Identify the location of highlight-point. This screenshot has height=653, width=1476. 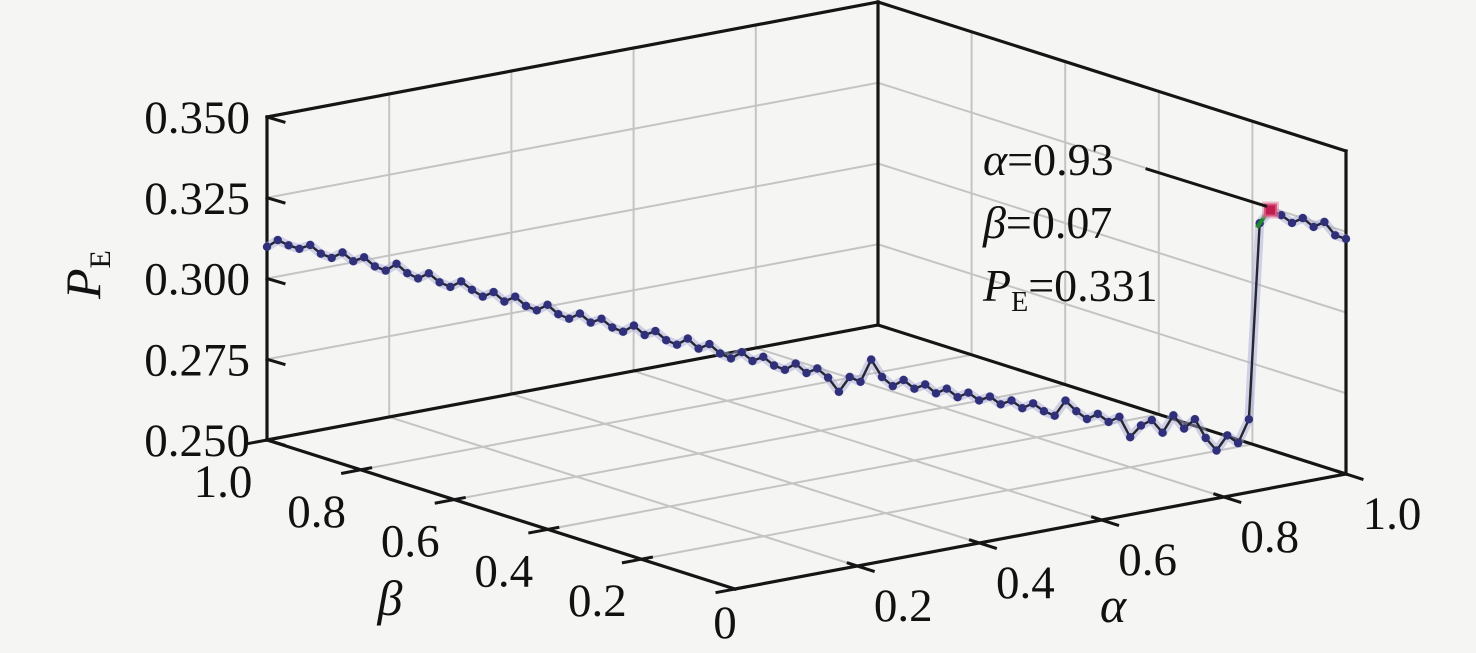
(1270, 210).